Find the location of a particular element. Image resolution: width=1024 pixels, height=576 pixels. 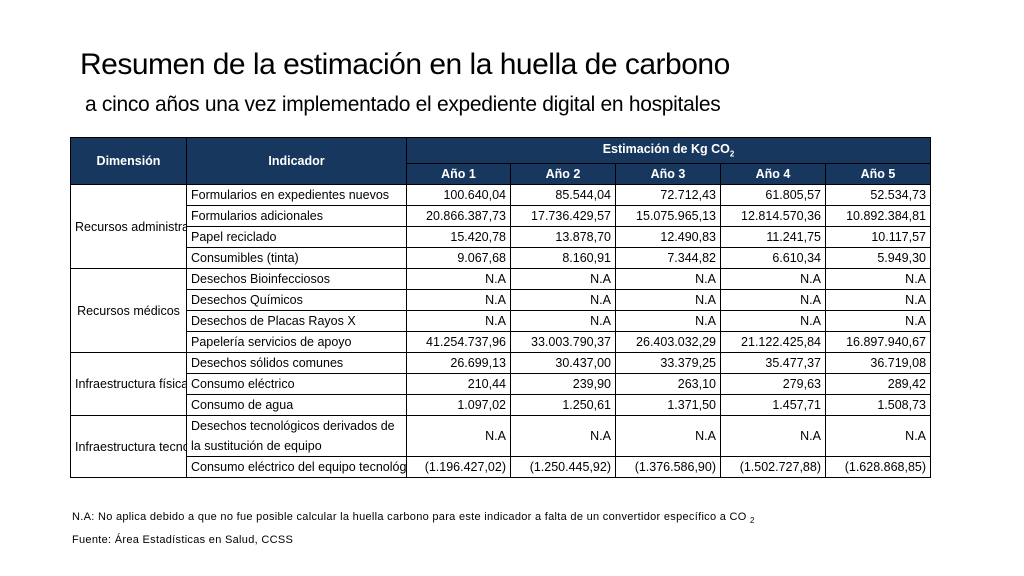

value-cell: 61.805,57 is located at coordinates (773, 195).